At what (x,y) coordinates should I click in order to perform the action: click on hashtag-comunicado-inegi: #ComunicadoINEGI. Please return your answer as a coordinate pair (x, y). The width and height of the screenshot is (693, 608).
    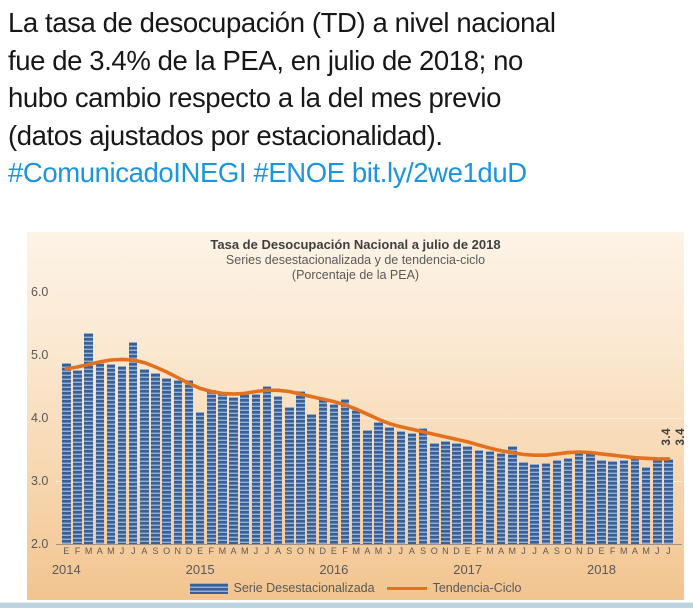
    Looking at the image, I should click on (127, 172).